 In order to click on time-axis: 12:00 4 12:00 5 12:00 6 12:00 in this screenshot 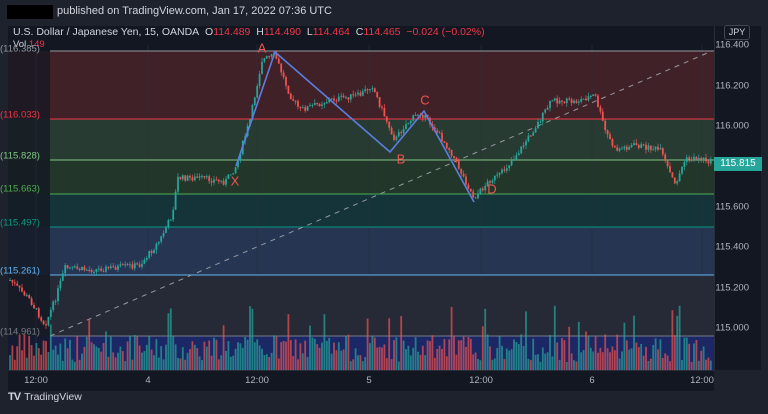, I will do `click(361, 380)`.